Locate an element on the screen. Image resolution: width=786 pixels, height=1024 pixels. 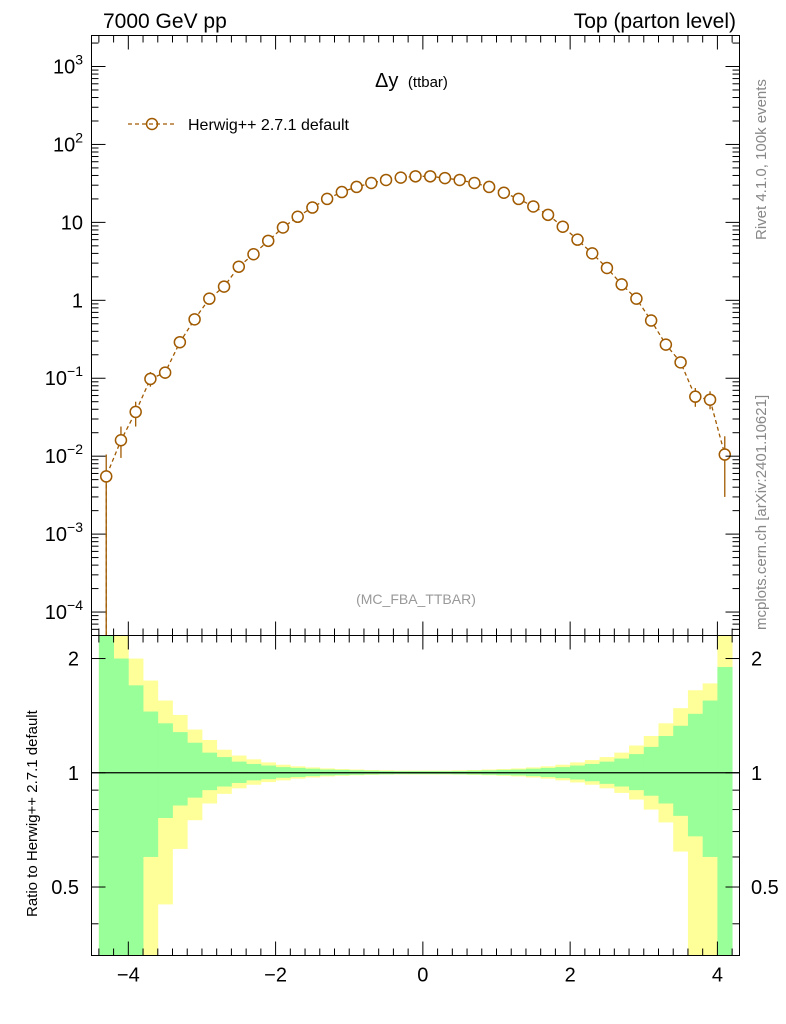
y-tick-label: 1 is located at coordinates (77, 301).